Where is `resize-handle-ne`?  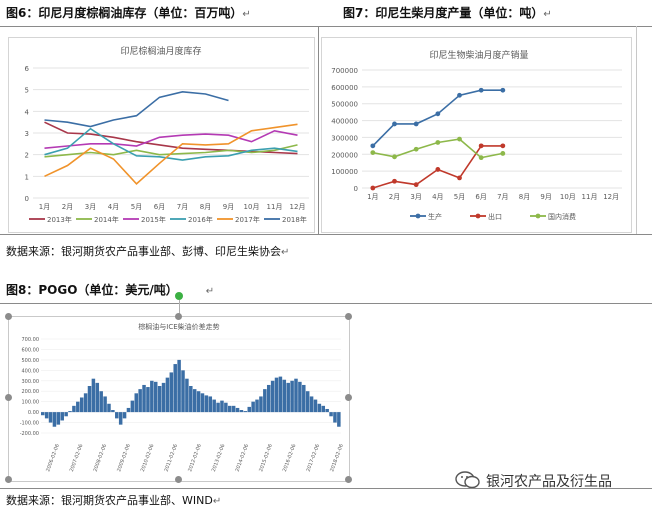
resize-handle-ne is located at coordinates (348, 316).